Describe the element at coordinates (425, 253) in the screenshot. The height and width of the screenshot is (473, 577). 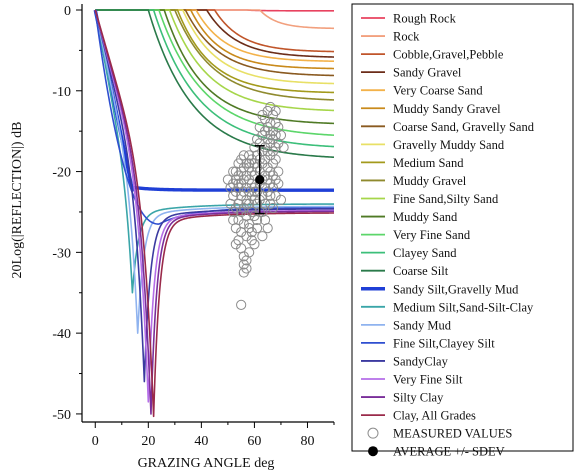
I see `legend-label-14: Clayey Sand` at that location.